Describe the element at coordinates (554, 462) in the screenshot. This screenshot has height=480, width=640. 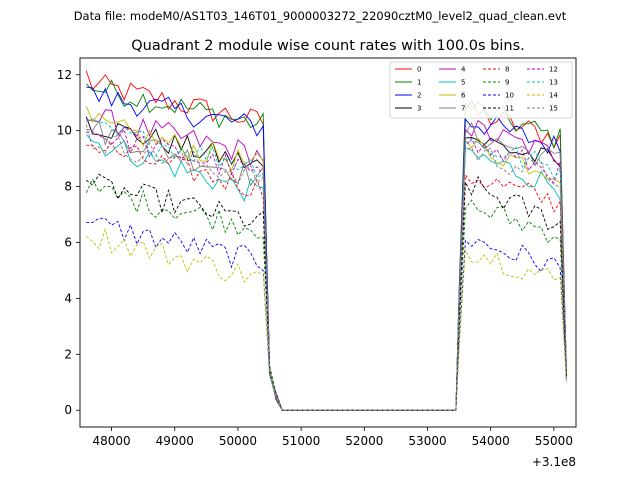
I see `x-offset-label: +3.1e8` at that location.